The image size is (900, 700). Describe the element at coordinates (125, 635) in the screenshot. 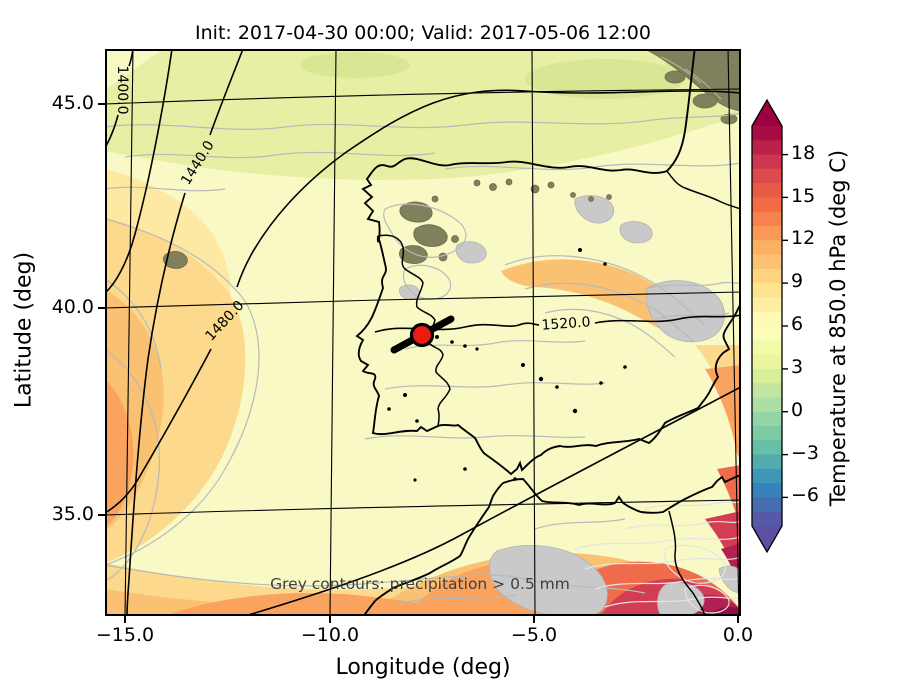

I see `x-tick-label: −15.0` at that location.